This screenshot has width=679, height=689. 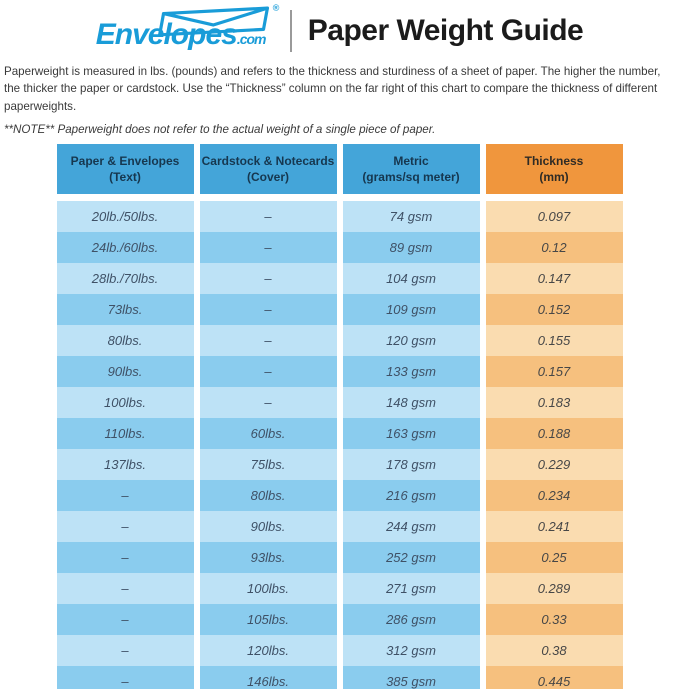 I want to click on table-cell: 385 gsm, so click(x=411, y=677).